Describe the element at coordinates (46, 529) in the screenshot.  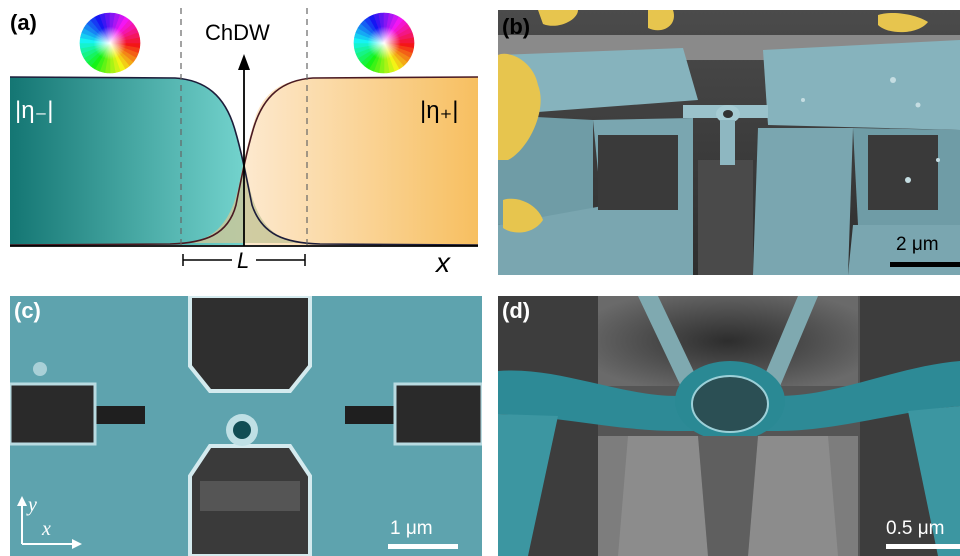
I see `axis-x-label: x` at that location.